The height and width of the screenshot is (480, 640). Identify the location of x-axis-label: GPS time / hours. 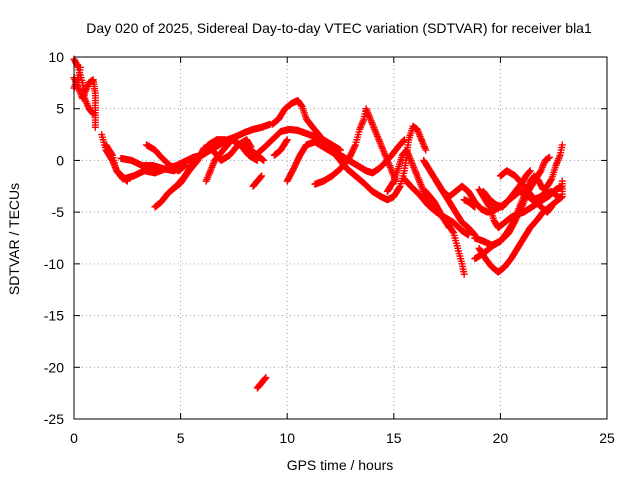
(340, 465).